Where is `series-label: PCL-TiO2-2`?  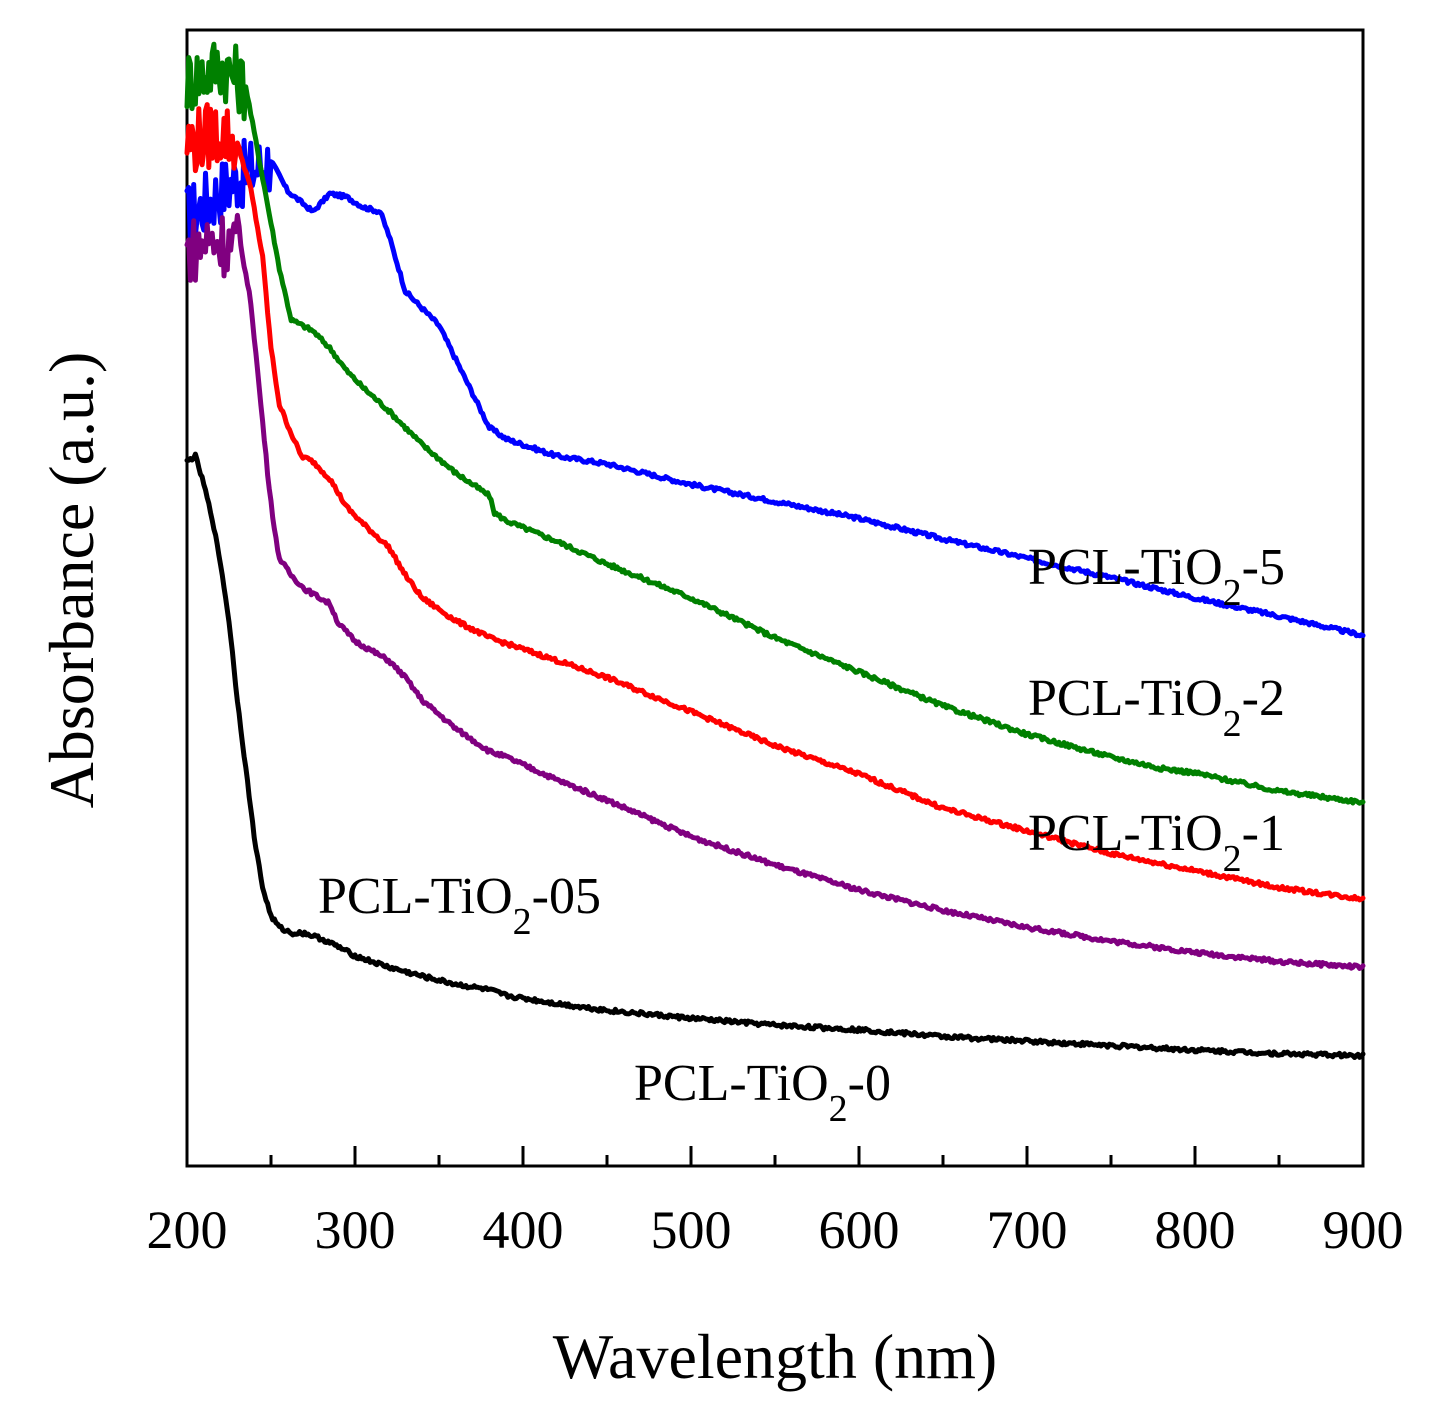 series-label: PCL-TiO2-2 is located at coordinates (1156, 707).